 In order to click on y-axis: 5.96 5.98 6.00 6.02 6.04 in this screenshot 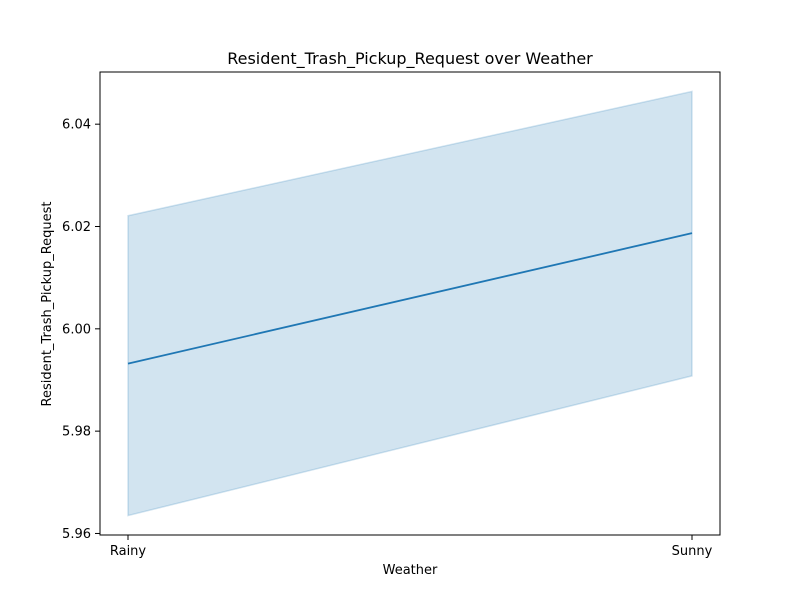, I will do `click(81, 330)`.